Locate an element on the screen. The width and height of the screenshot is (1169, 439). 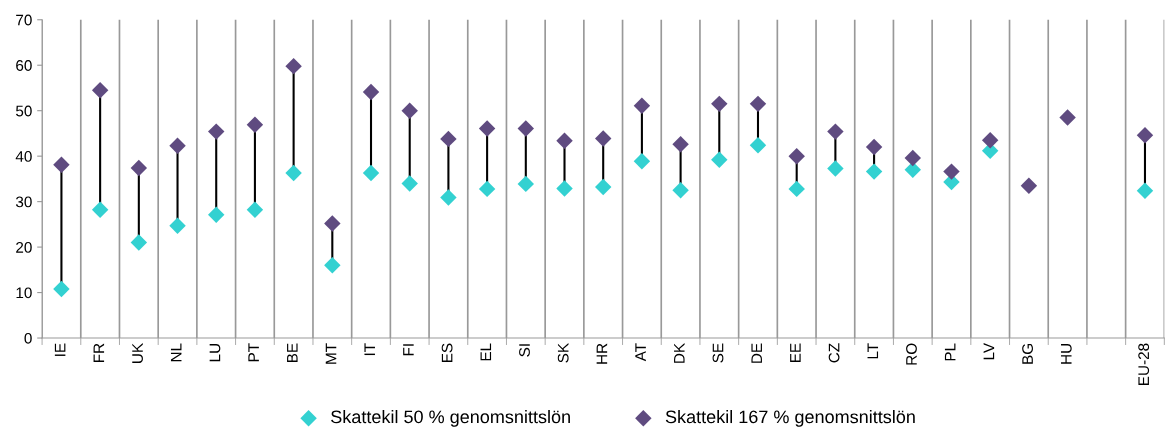
x-tick-label: LT is located at coordinates (873, 351).